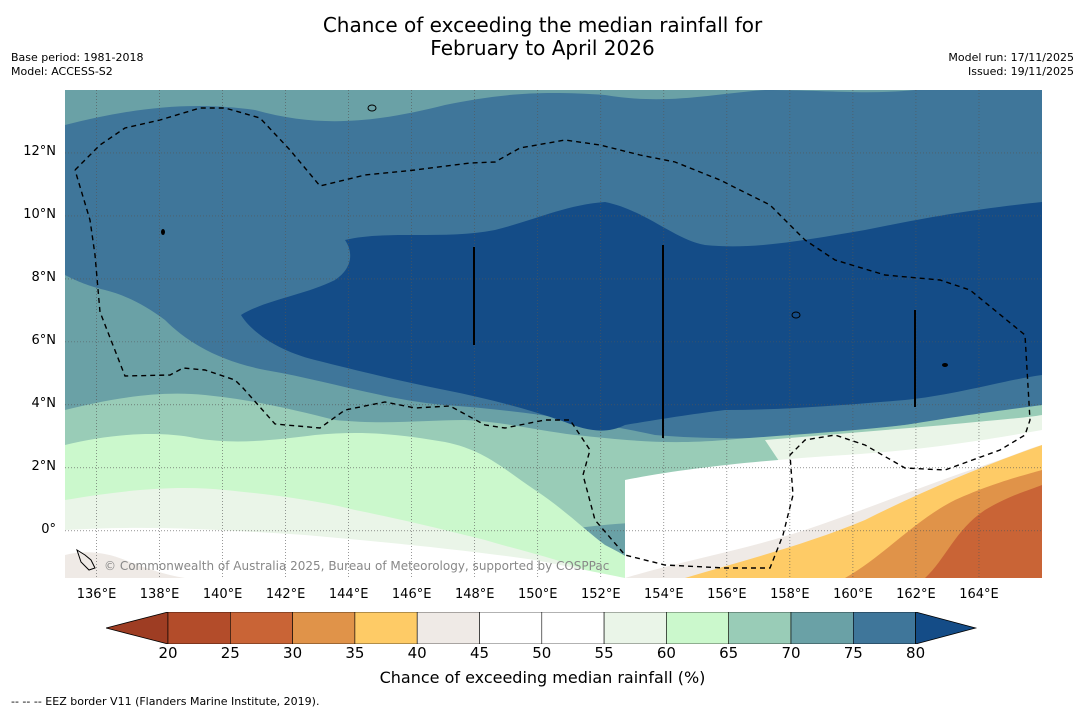  Describe the element at coordinates (542, 653) in the screenshot. I see `colorbar-tick-label: 50` at that location.